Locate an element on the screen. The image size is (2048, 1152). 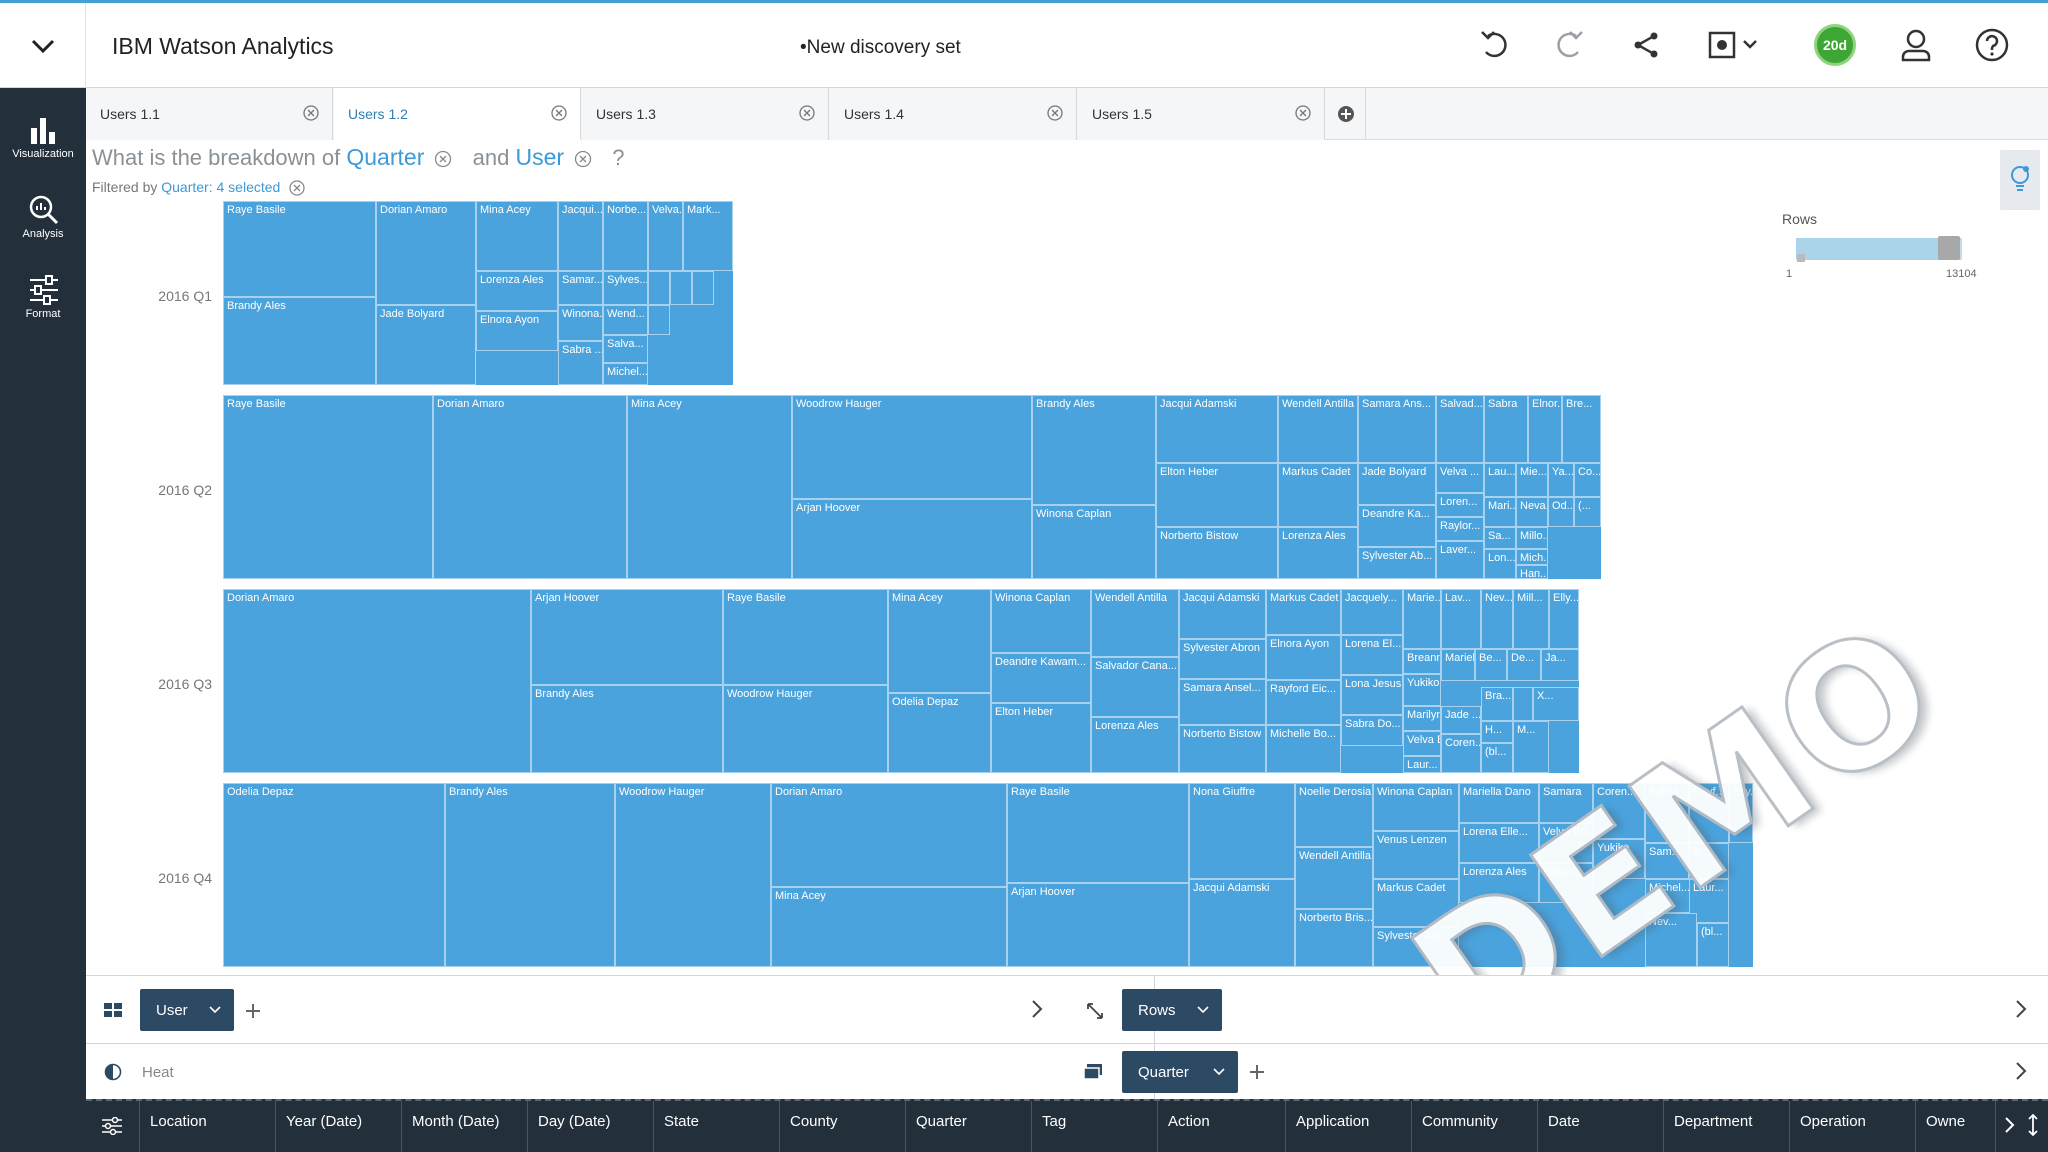
tab-users-1-4: Users 1.4 is located at coordinates (953, 114).